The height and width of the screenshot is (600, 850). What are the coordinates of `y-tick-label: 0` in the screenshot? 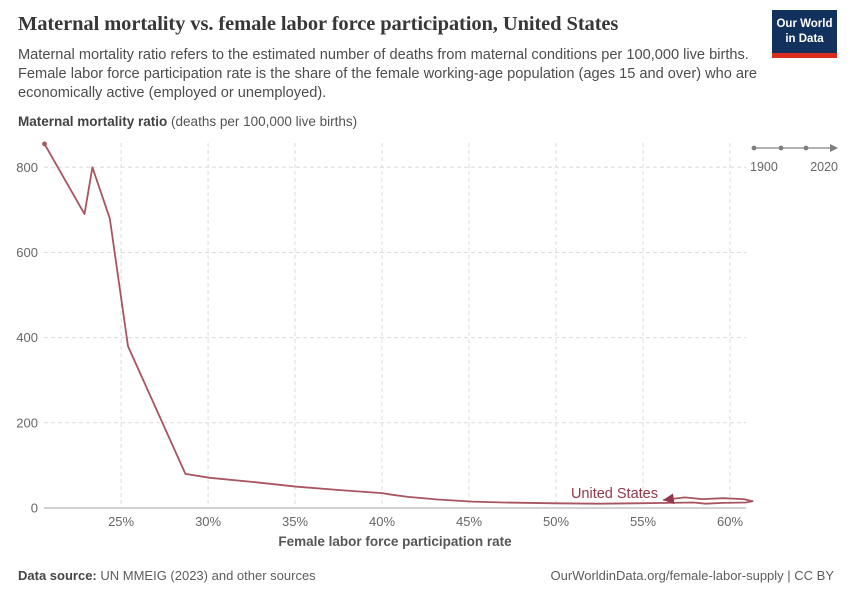 It's located at (34, 508).